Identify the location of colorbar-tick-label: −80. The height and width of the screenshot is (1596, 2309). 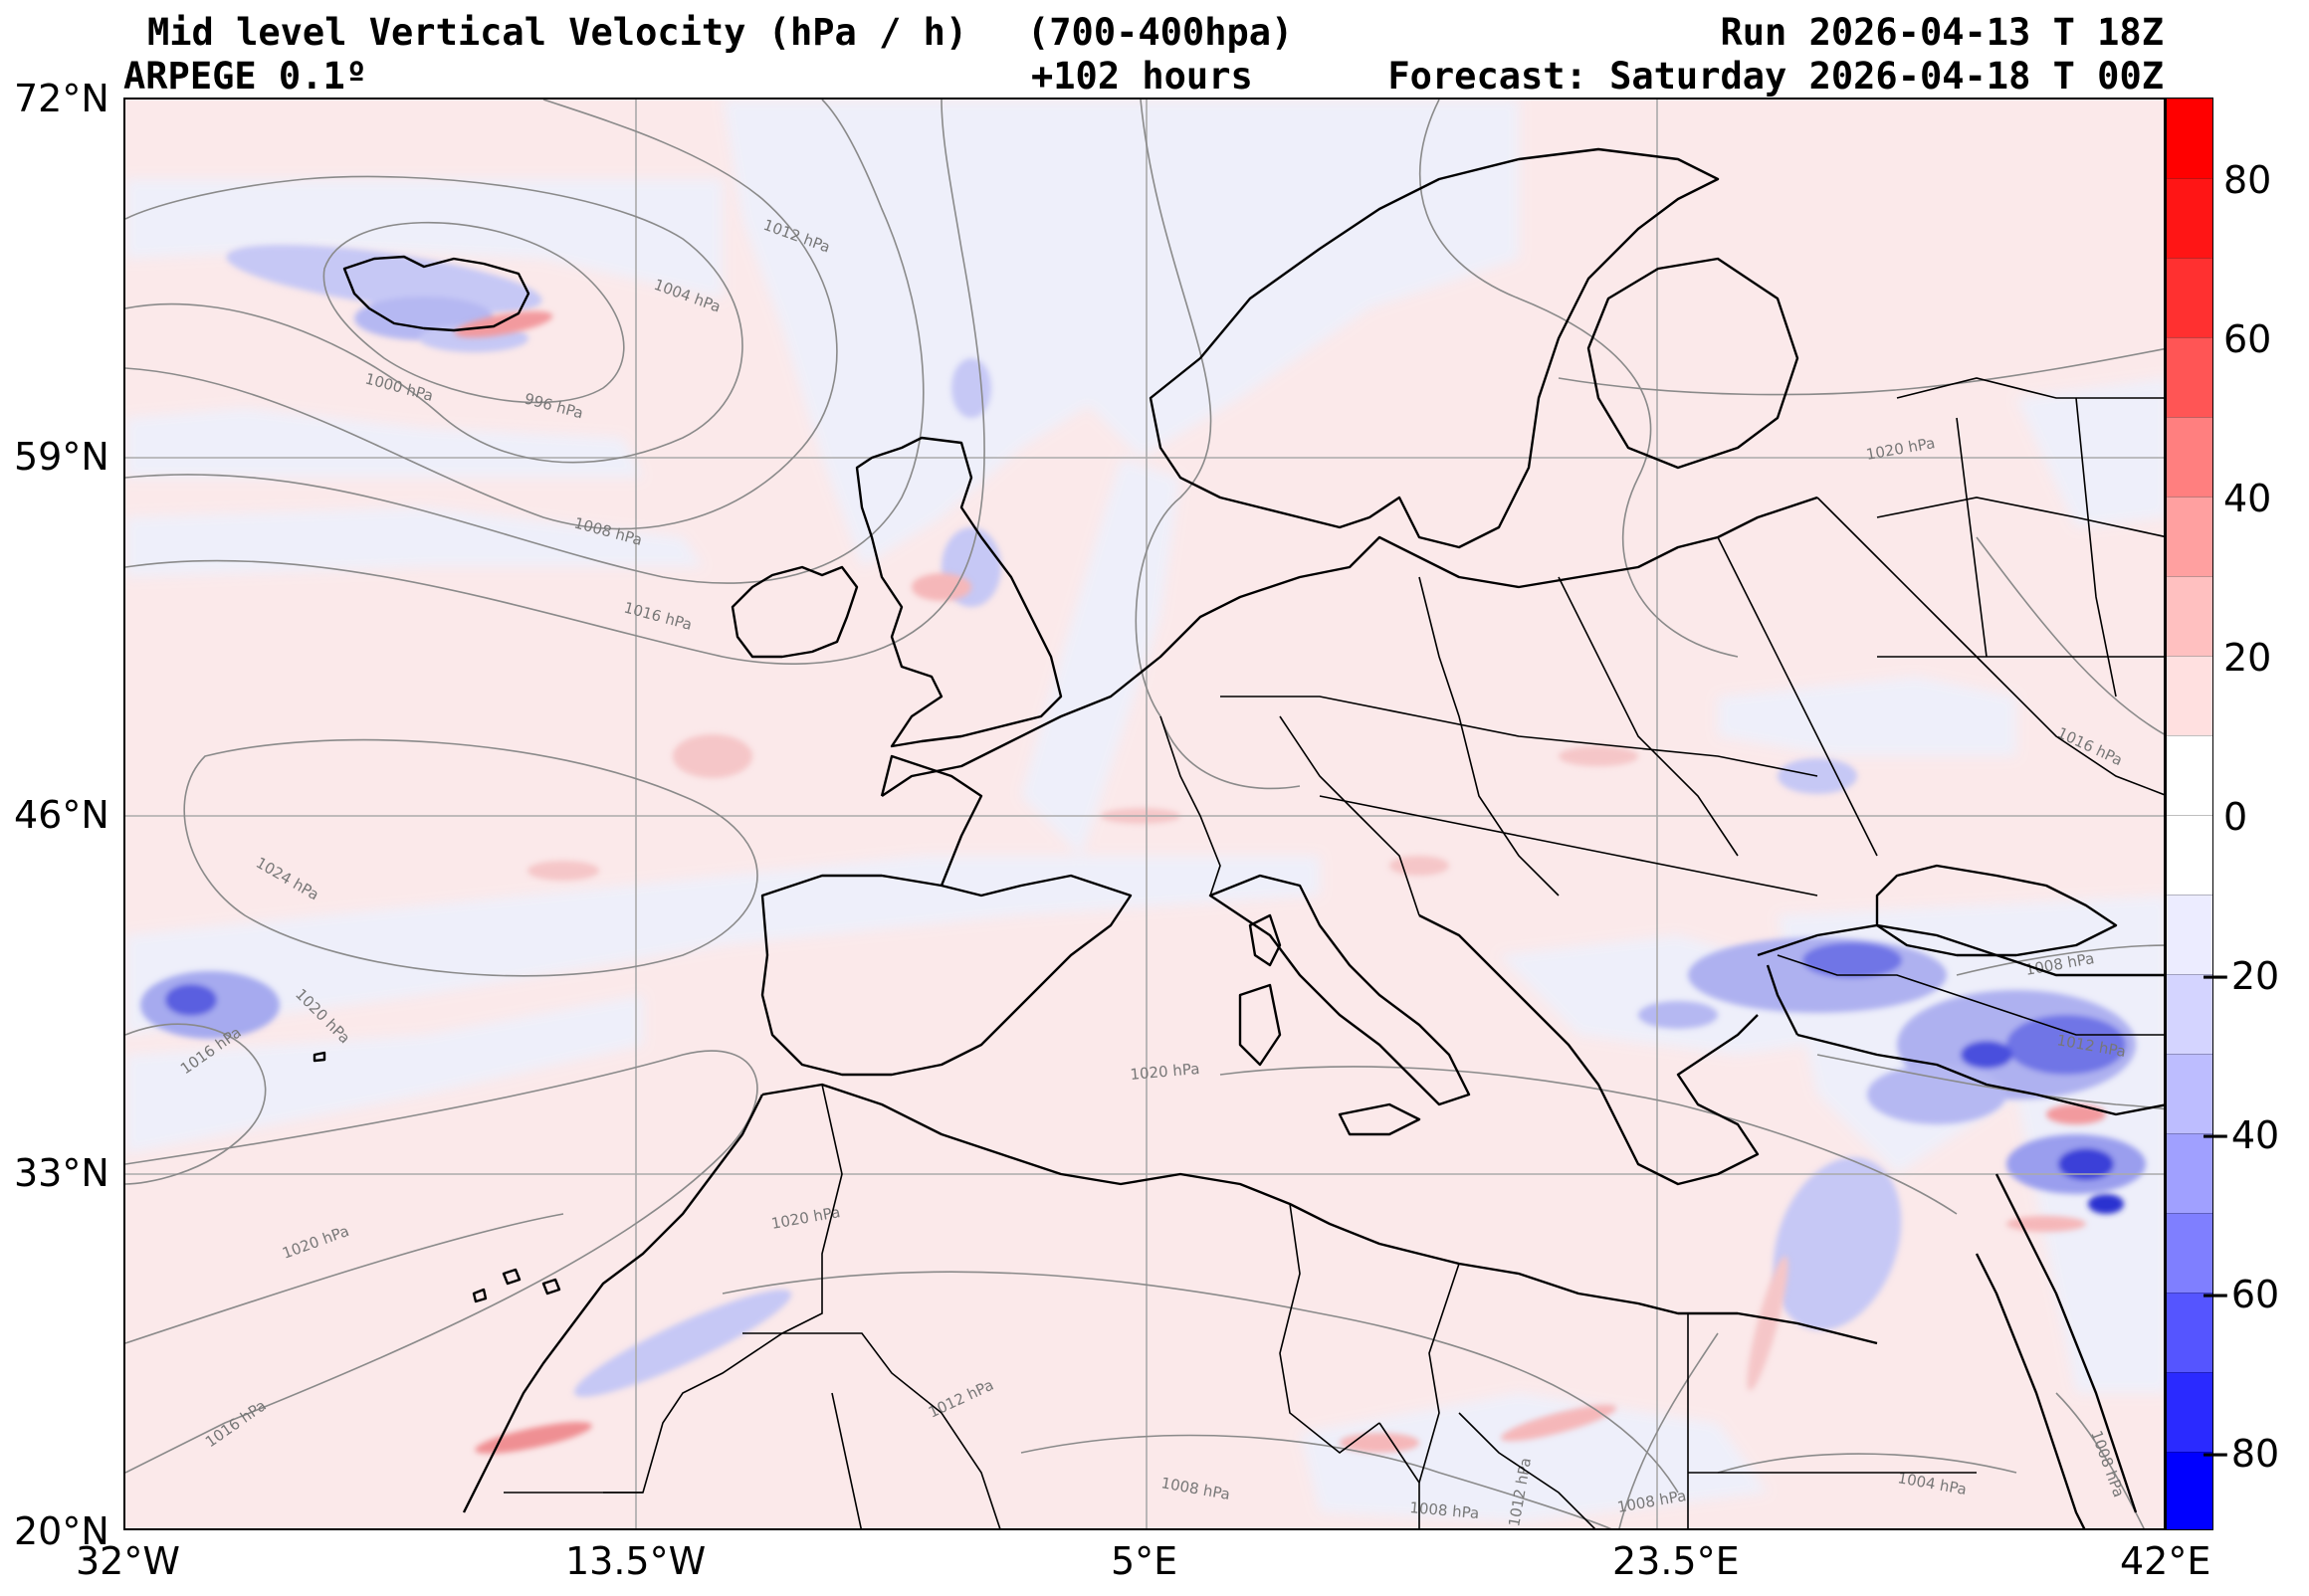
(2240, 1454).